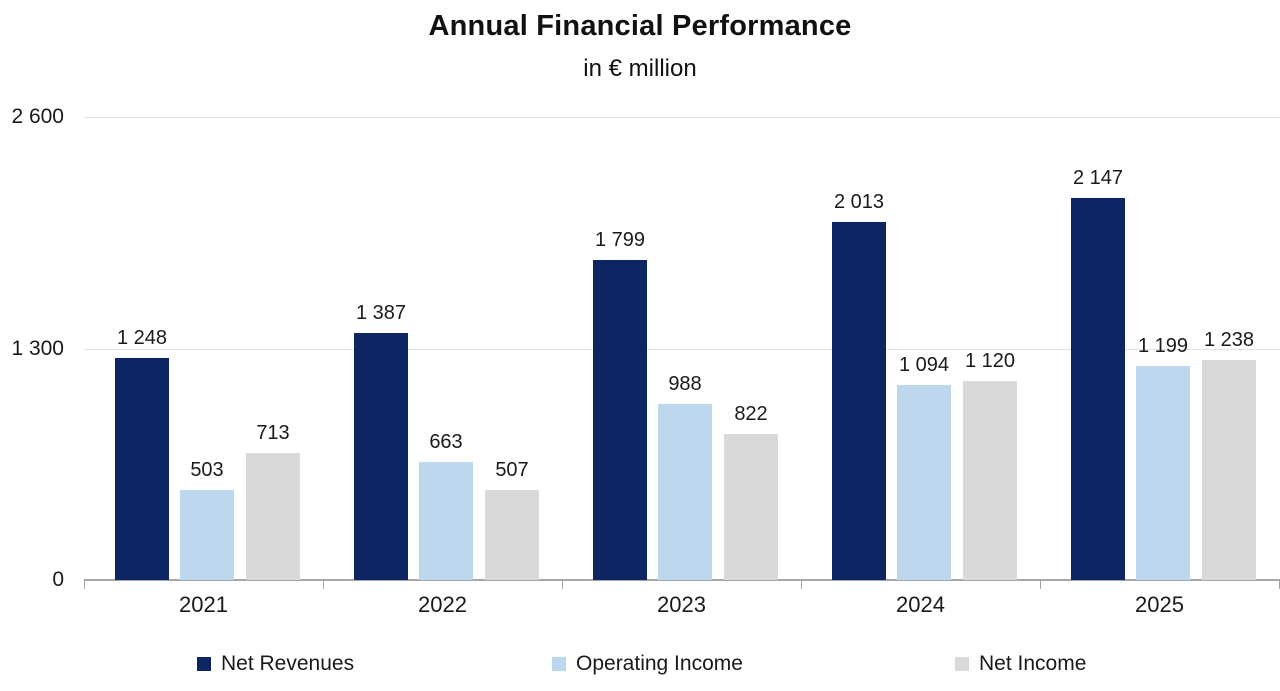 The height and width of the screenshot is (691, 1280). What do you see at coordinates (620, 420) in the screenshot?
I see `bar-net-revenues-2023` at bounding box center [620, 420].